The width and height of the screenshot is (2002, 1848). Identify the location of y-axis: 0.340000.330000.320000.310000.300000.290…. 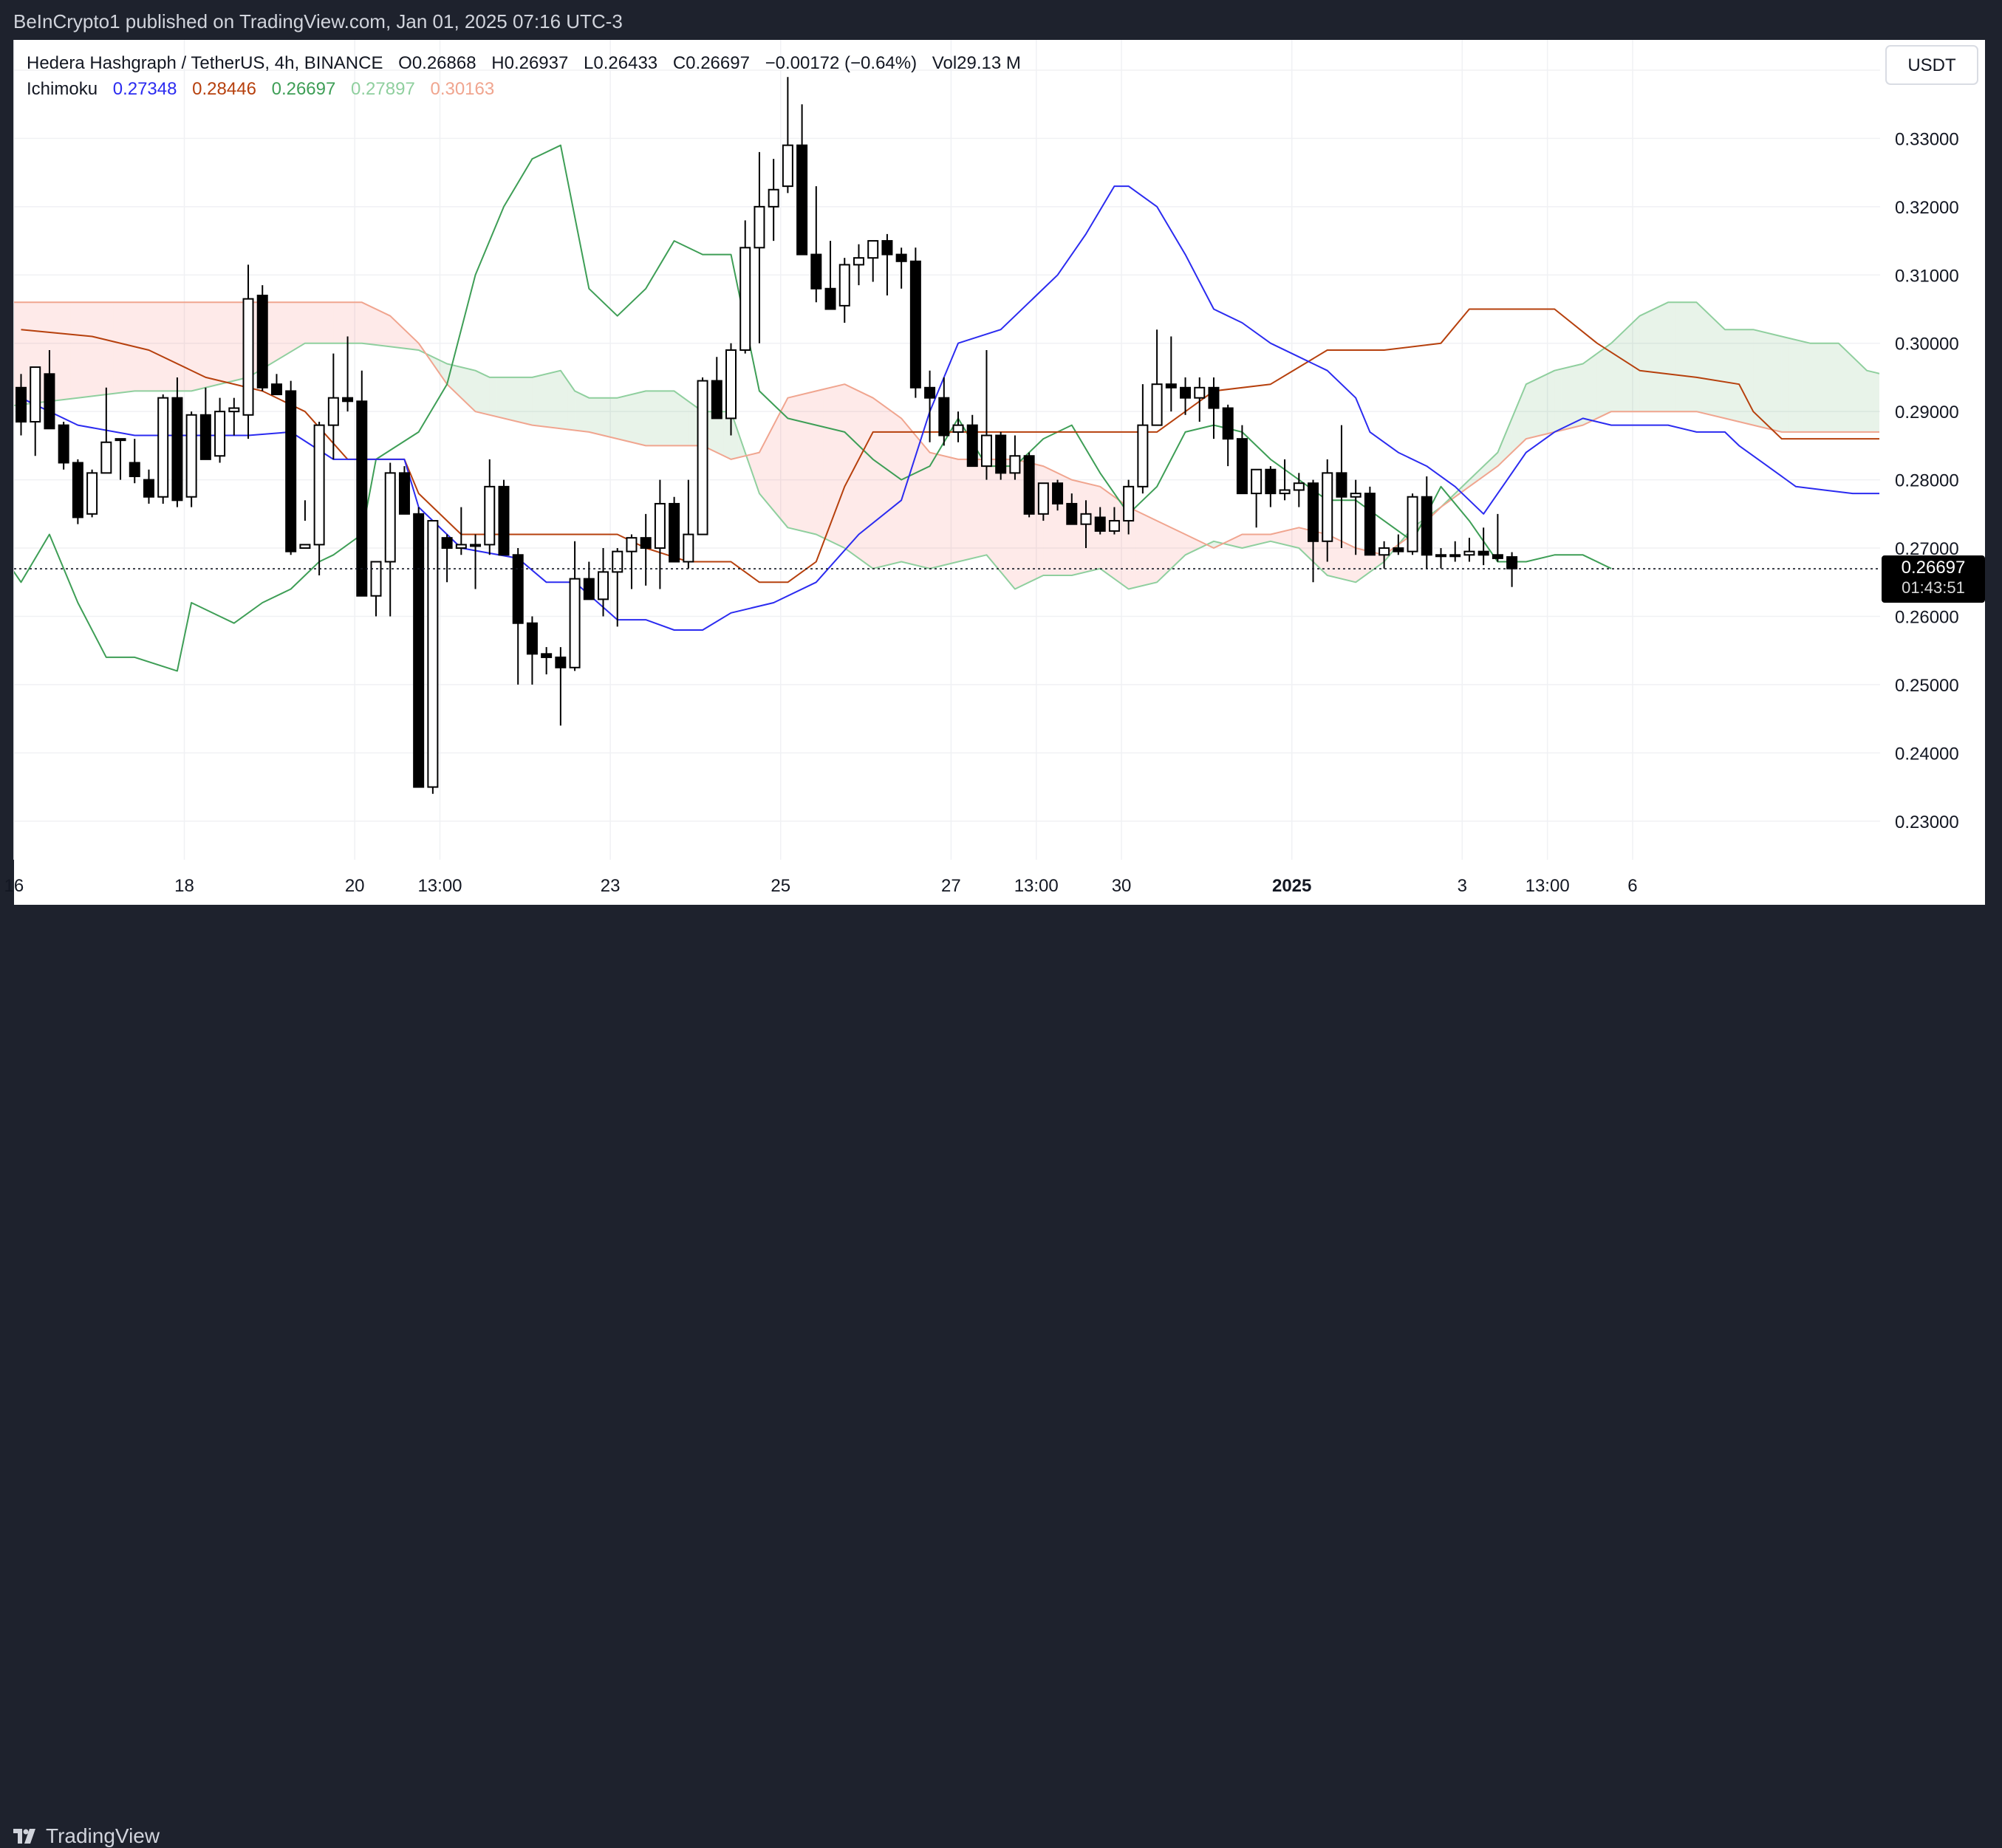
(1927, 446).